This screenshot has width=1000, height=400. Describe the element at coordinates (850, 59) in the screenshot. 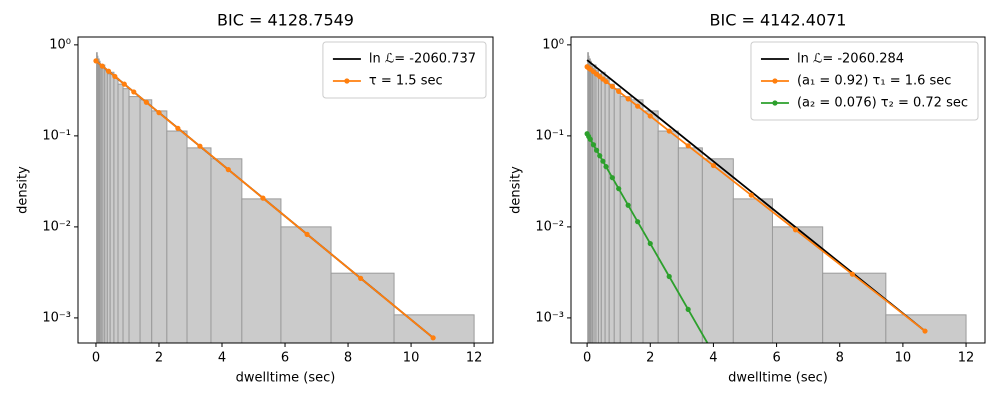

I see `legend-label: ln ℒ= -2060.284` at that location.